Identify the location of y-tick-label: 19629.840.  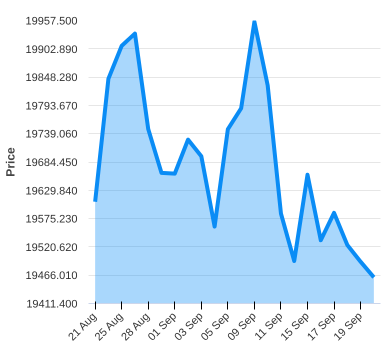
(52, 191).